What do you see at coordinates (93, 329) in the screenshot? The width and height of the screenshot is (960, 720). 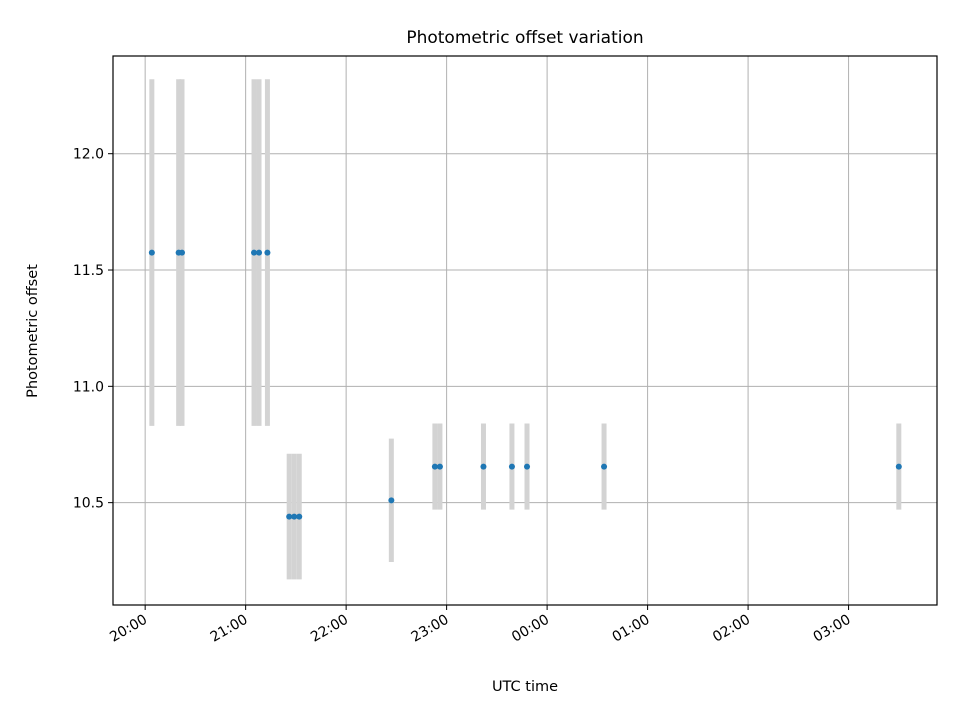 I see `y-axis-ticks: 10.5 11.0 11.5 12.0` at bounding box center [93, 329].